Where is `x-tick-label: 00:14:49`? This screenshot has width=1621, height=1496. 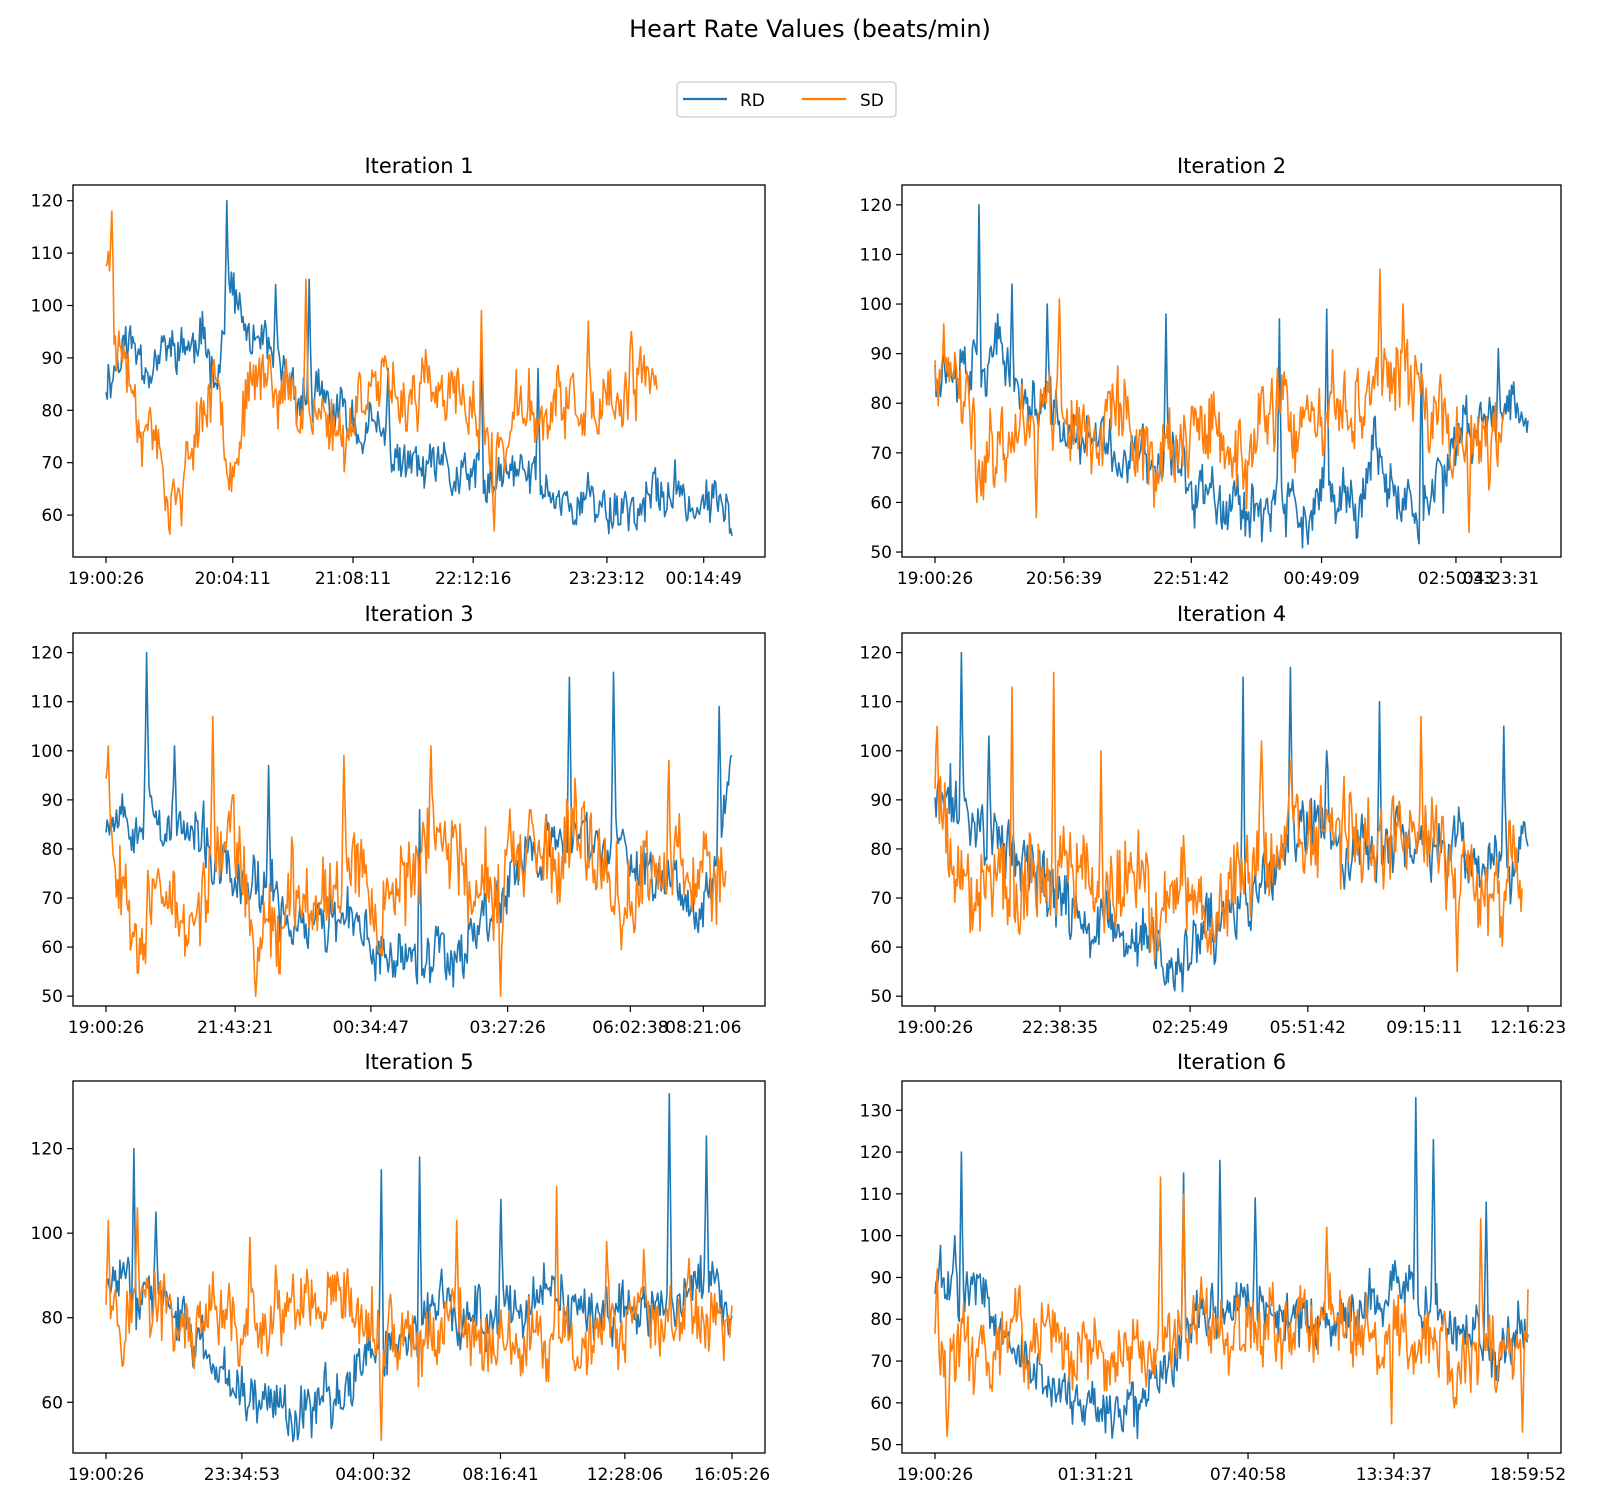 x-tick-label: 00:14:49 is located at coordinates (704, 579).